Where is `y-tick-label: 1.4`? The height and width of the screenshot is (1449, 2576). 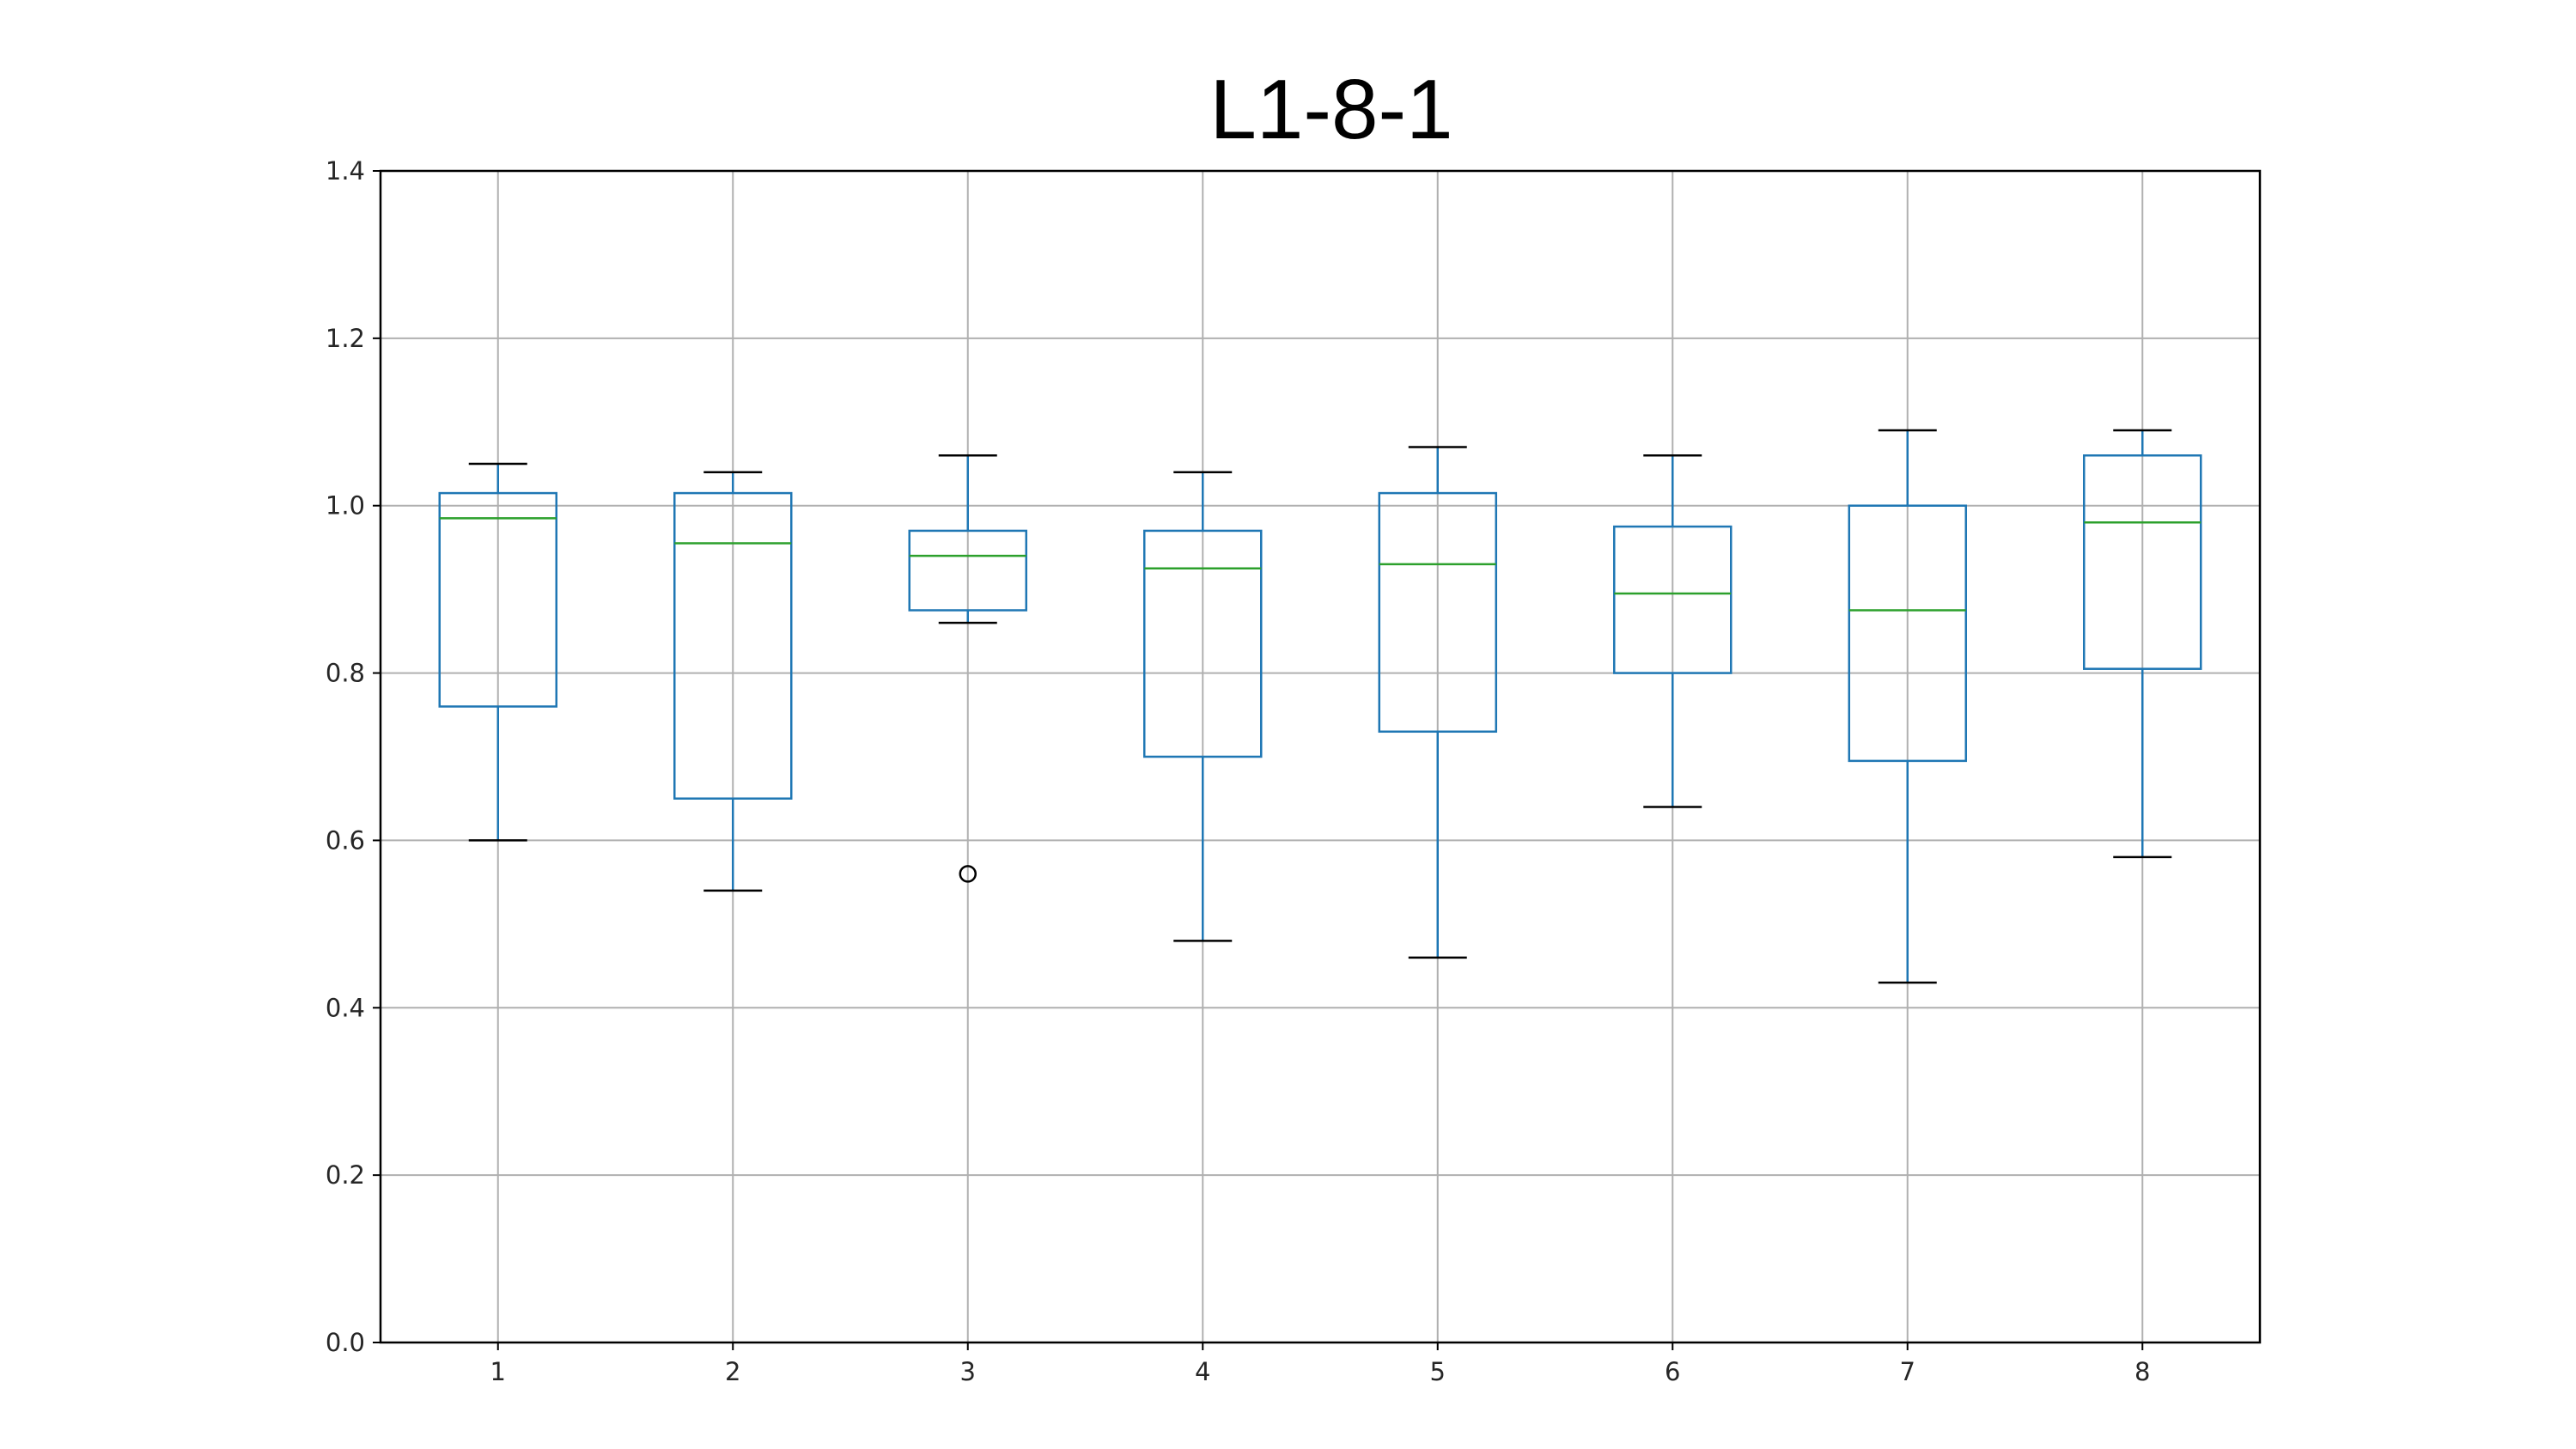
y-tick-label: 1.4 is located at coordinates (345, 171).